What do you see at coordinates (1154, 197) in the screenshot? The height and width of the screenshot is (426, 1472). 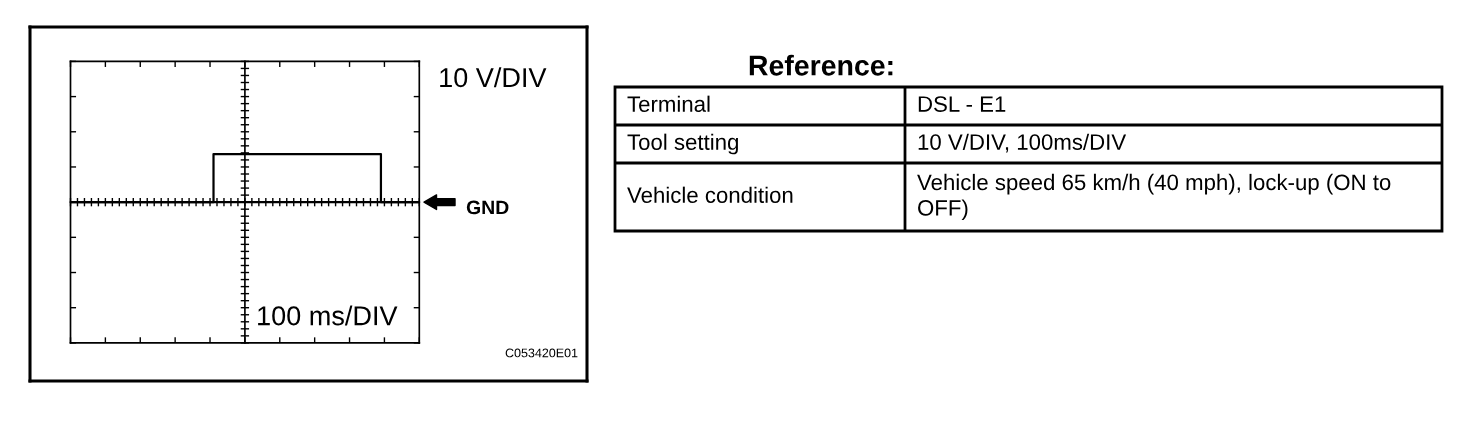 I see `text: Vehicle speed 65 km/h (40 mph), lock-up (ON to OFF)` at bounding box center [1154, 197].